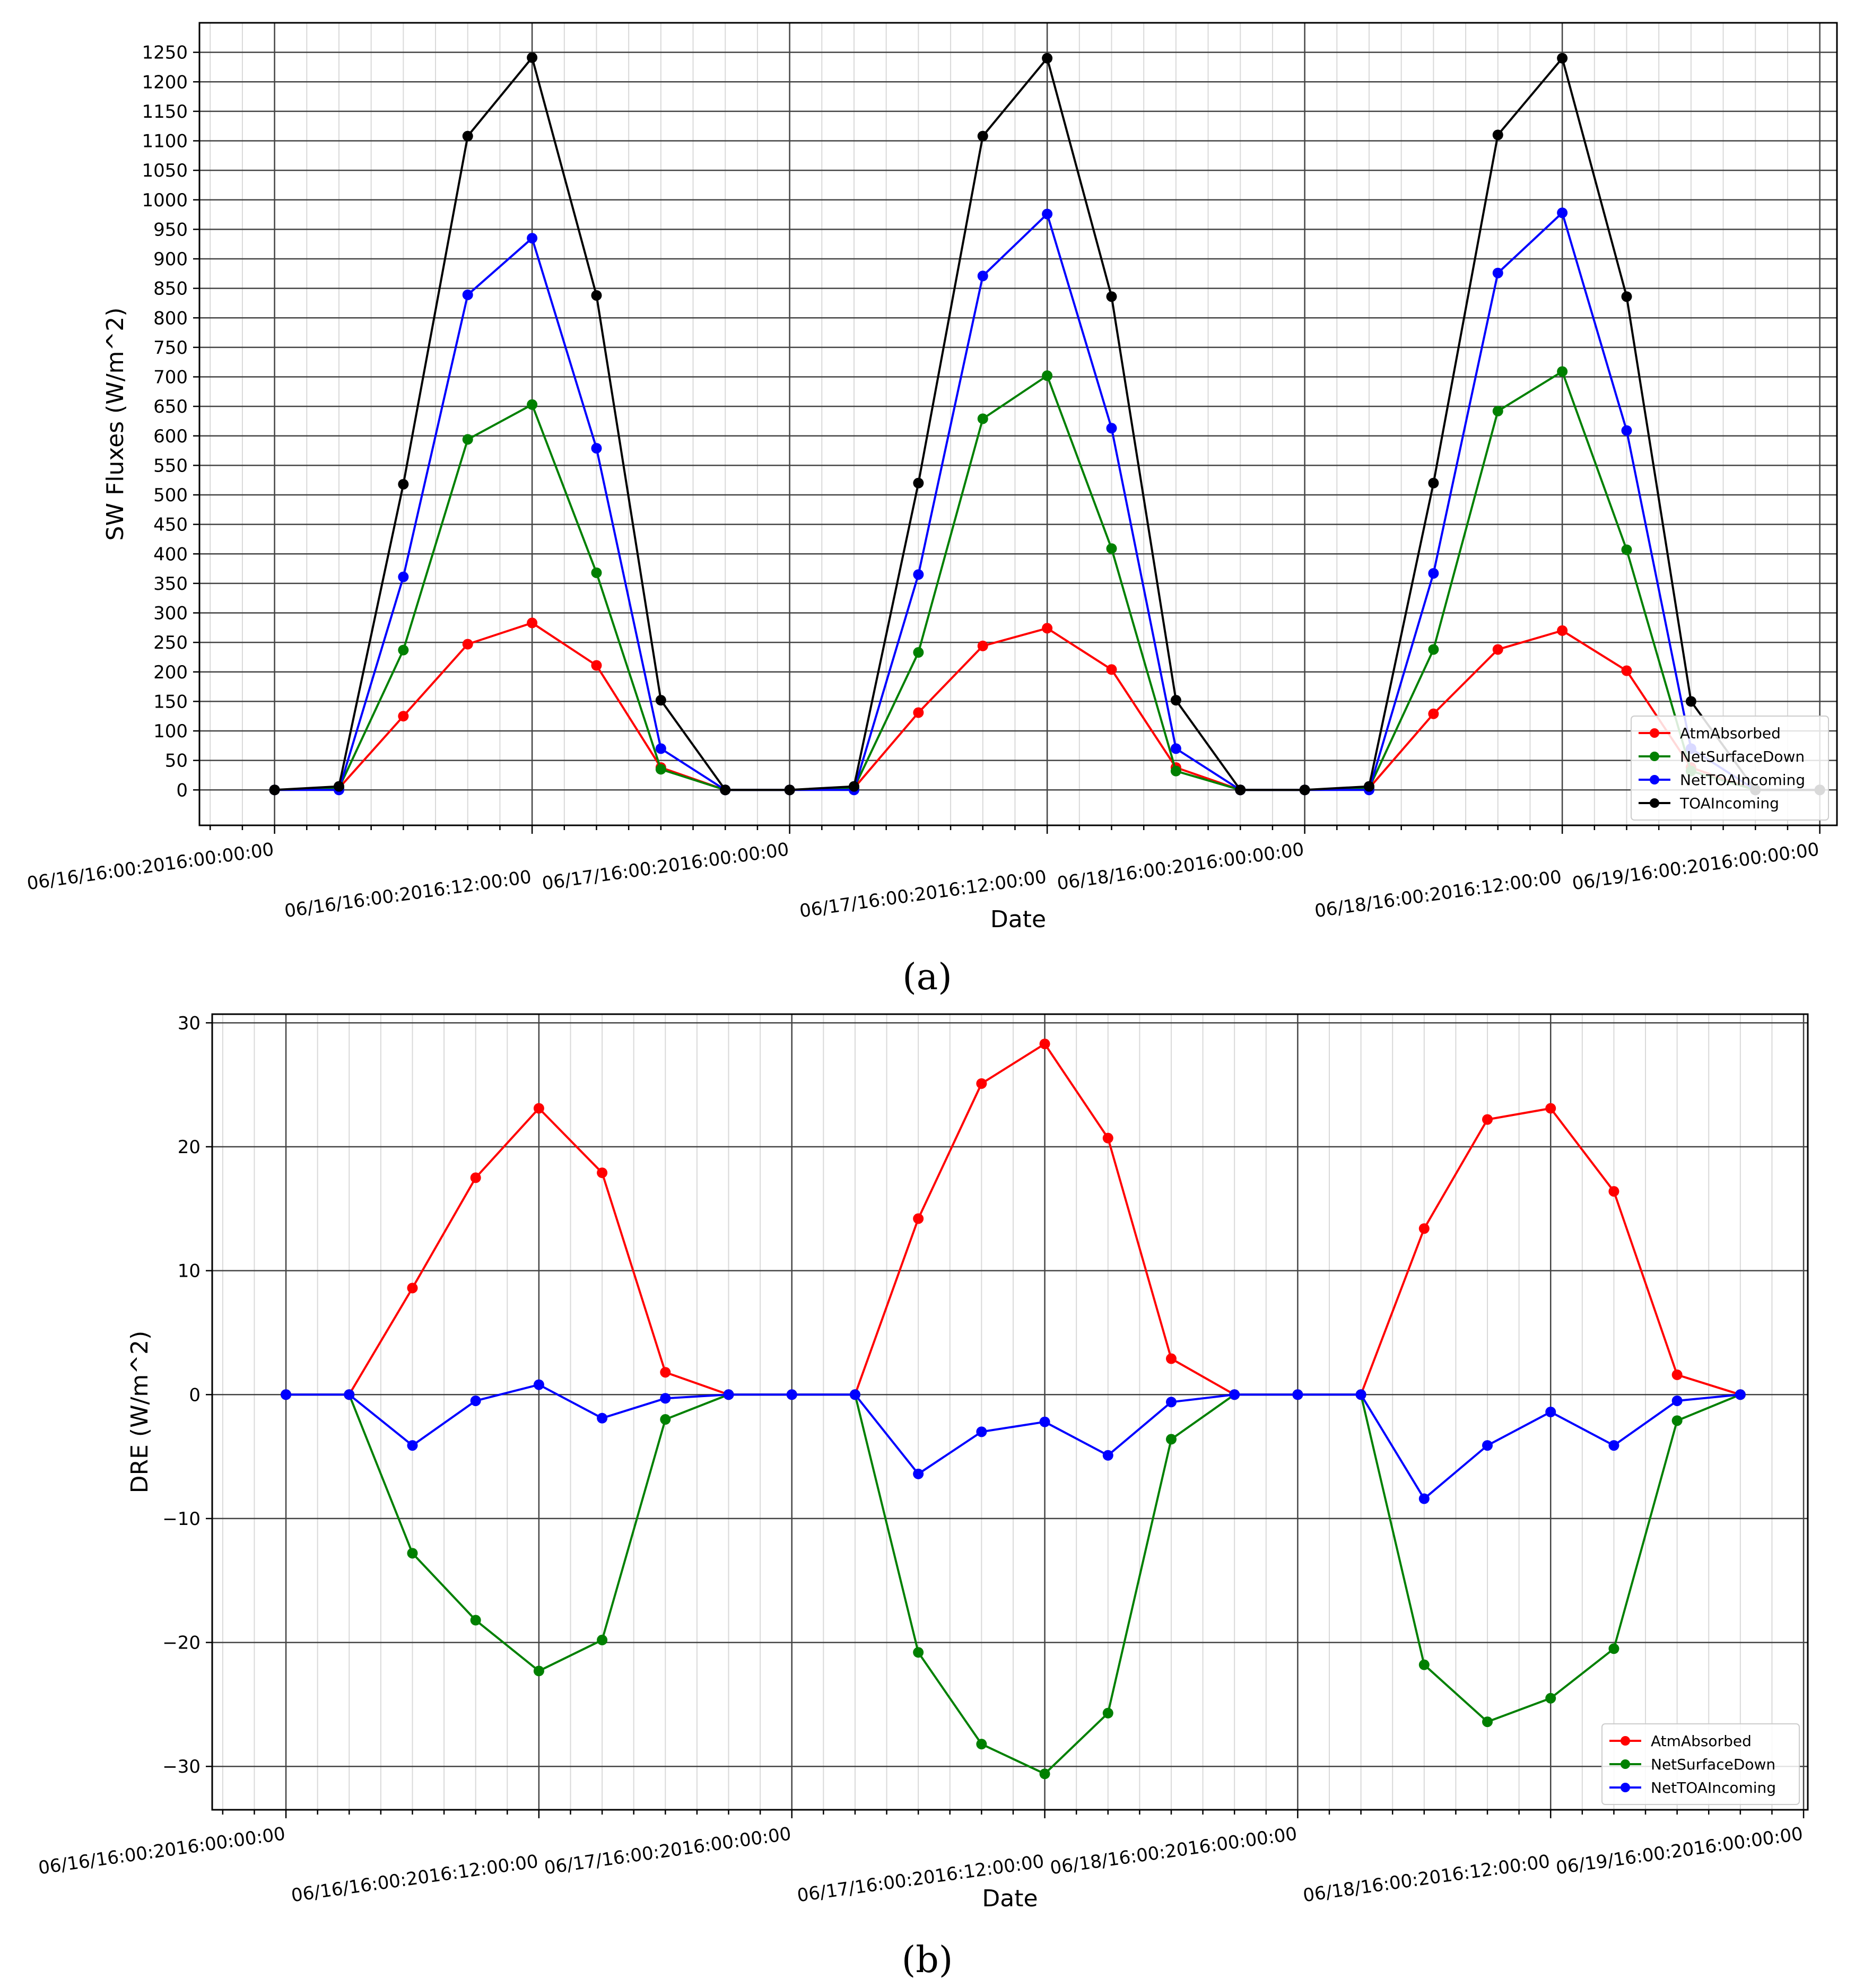 This screenshot has height=1988, width=1855. I want to click on y-tick-label: 1200, so click(165, 82).